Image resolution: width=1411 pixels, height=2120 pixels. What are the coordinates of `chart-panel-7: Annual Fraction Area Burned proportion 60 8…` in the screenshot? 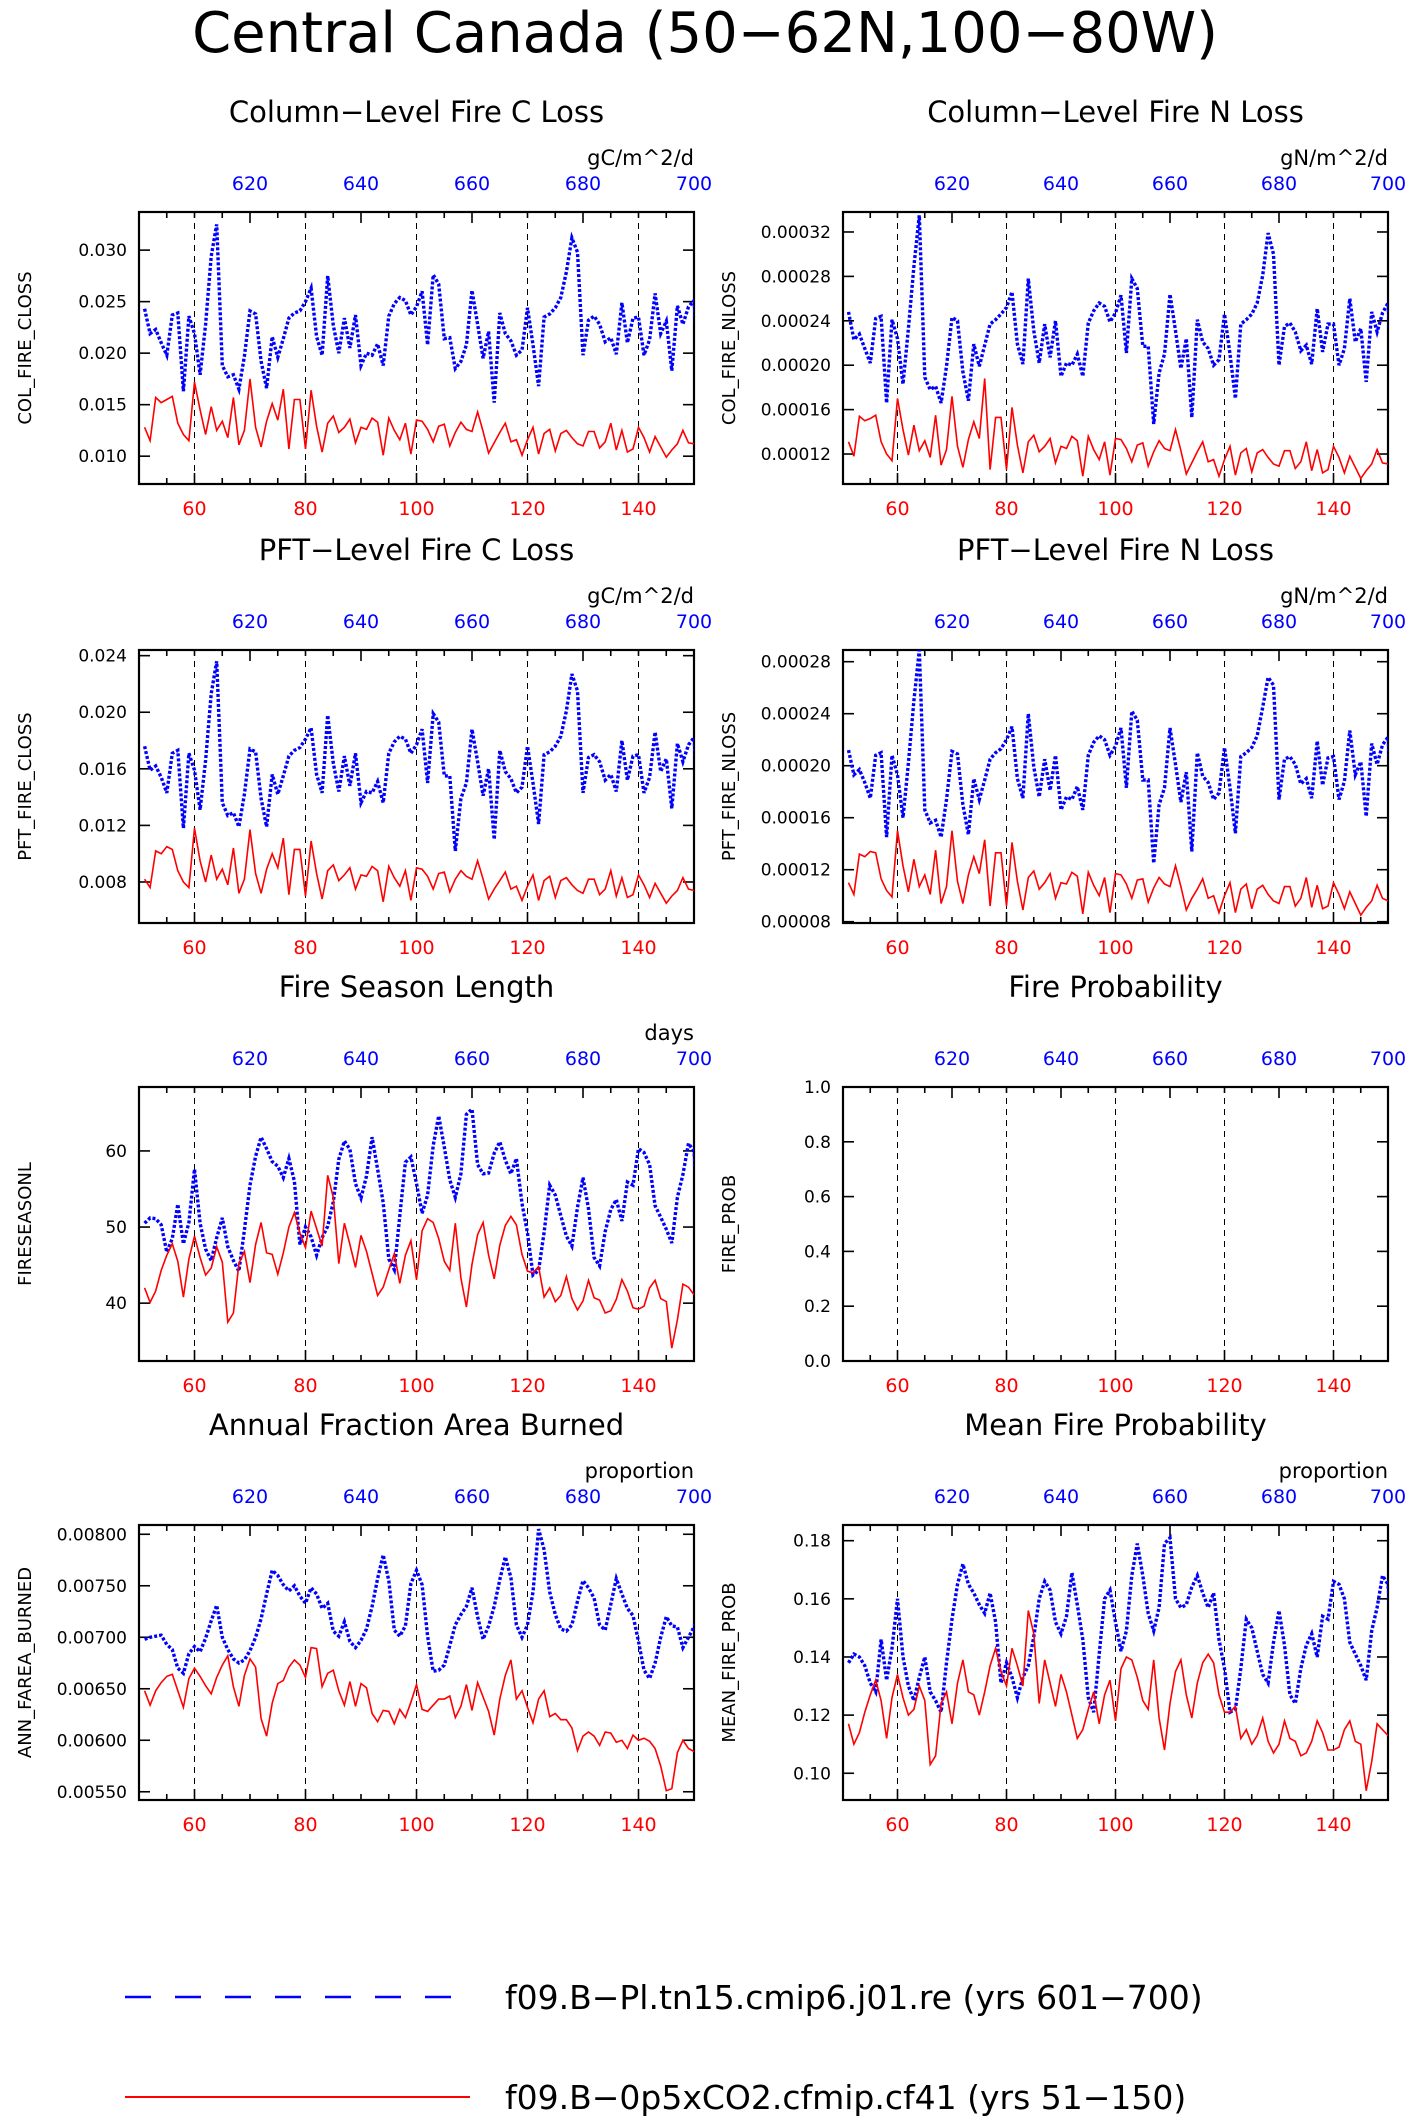 It's located at (363, 1622).